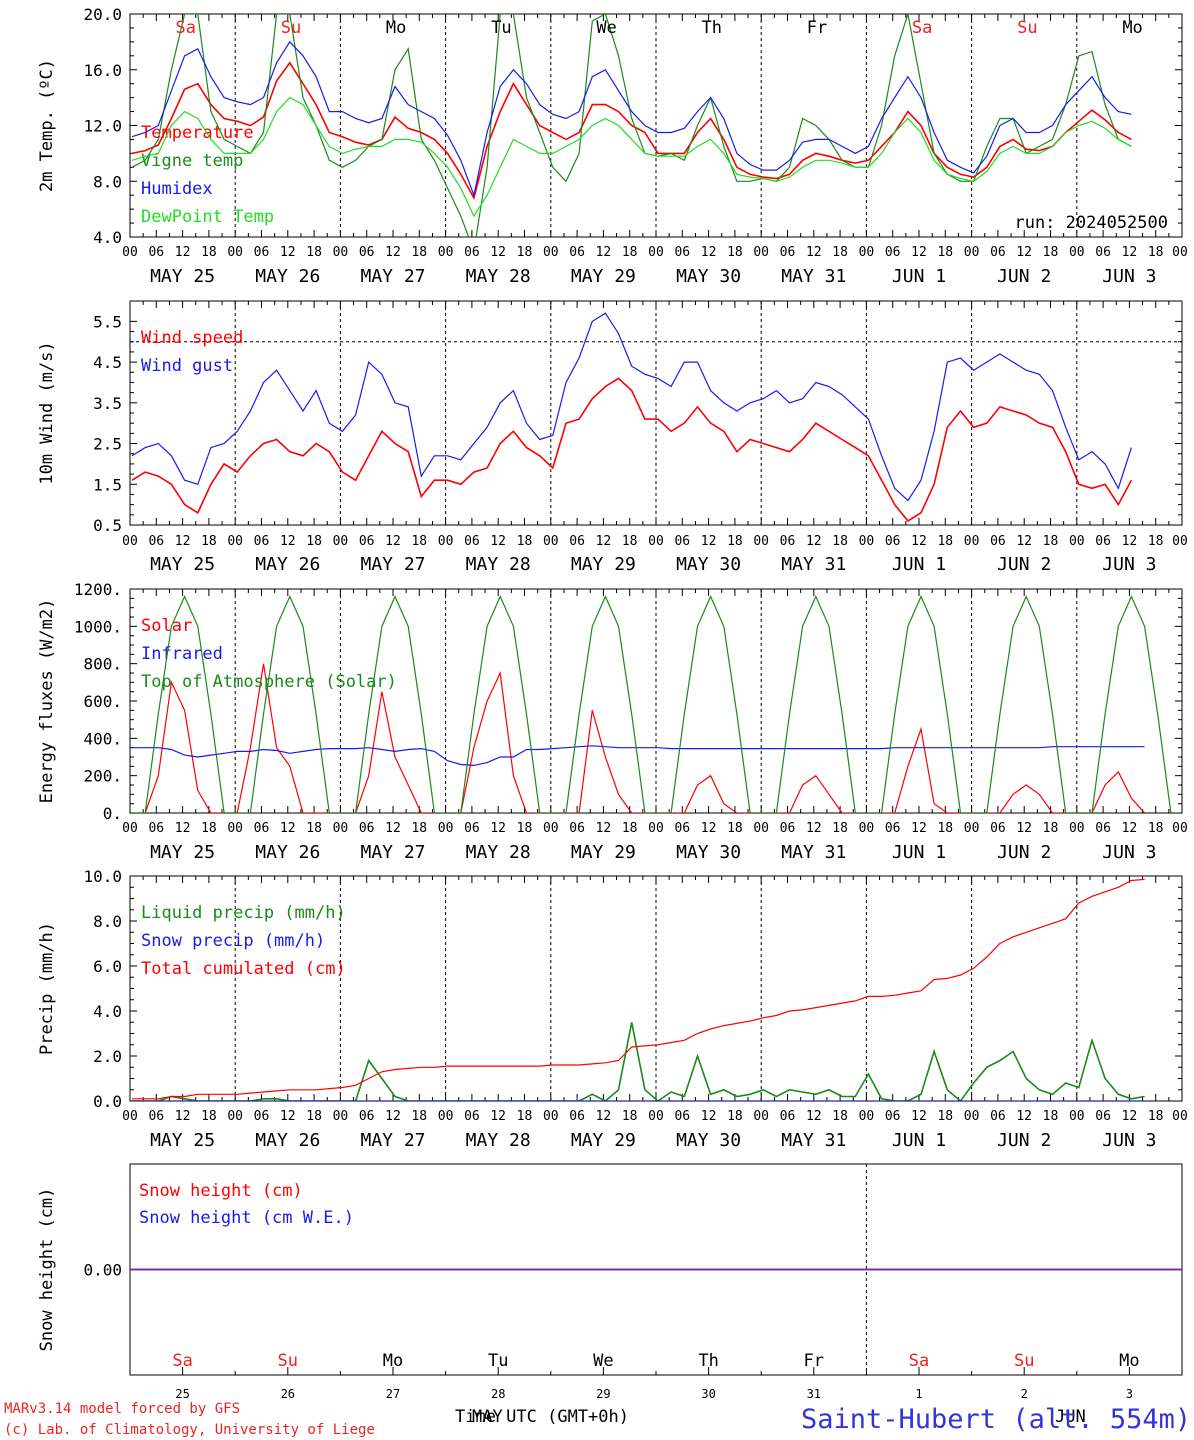 This screenshot has height=1440, width=1194. I want to click on y-tick-label: 0., so click(112, 813).